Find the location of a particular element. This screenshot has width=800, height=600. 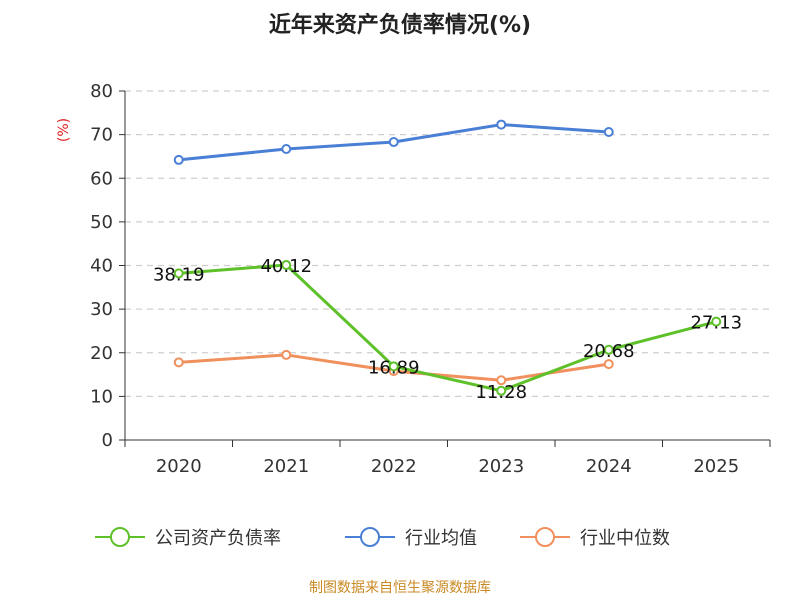

y-tick-label: 70 is located at coordinates (101, 135).